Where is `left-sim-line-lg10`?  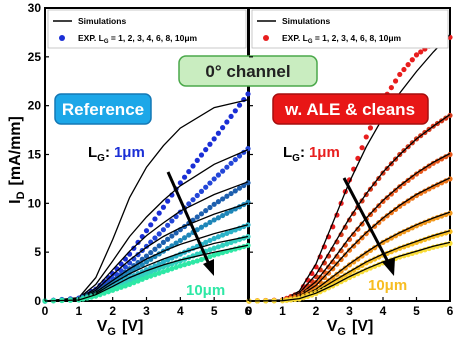 left-sim-line-lg10 is located at coordinates (146, 273).